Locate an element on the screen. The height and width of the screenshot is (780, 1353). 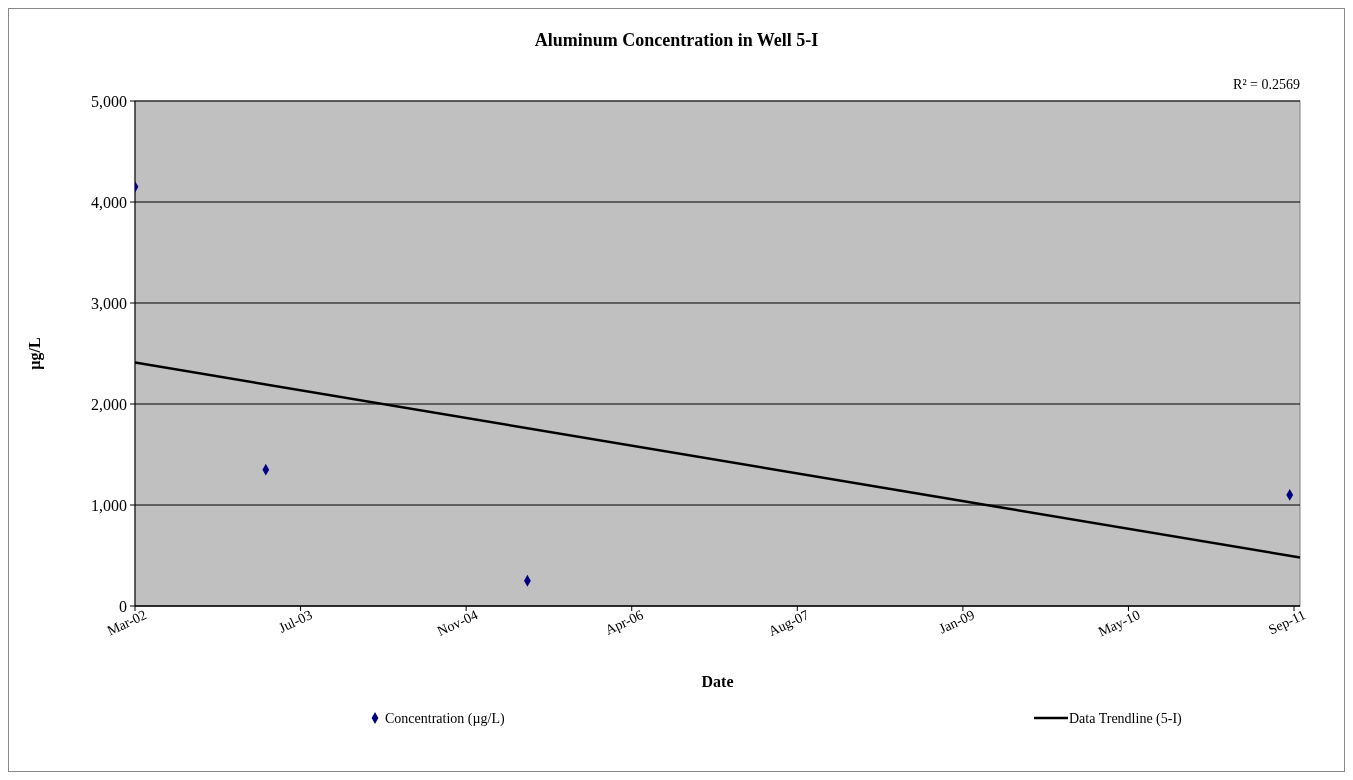
x-axis-title: Date is located at coordinates (717, 681).